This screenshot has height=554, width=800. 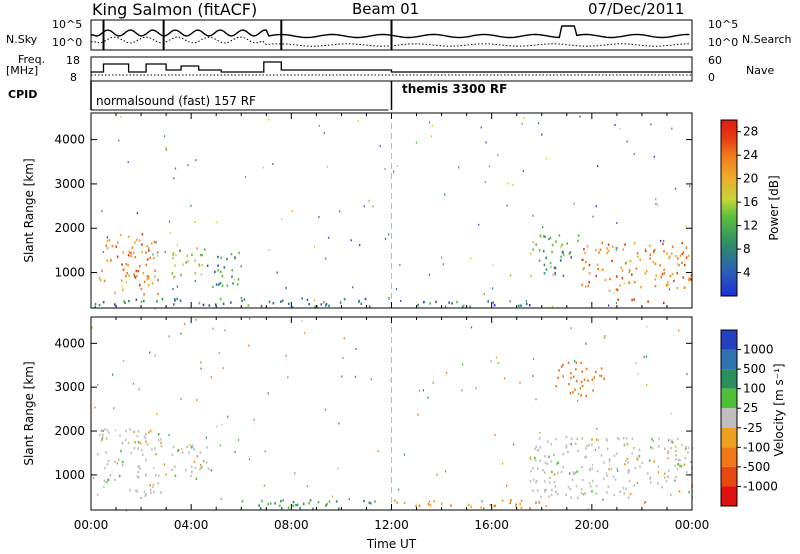 What do you see at coordinates (692, 525) in the screenshot?
I see `xtick-label: 00:00` at bounding box center [692, 525].